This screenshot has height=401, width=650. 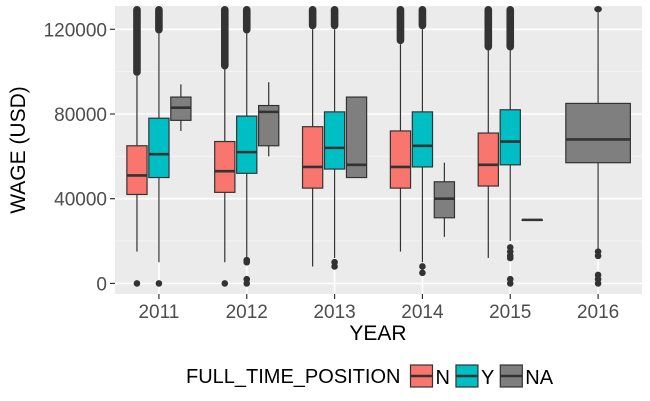 I want to click on box-Y-2011, so click(x=159, y=146).